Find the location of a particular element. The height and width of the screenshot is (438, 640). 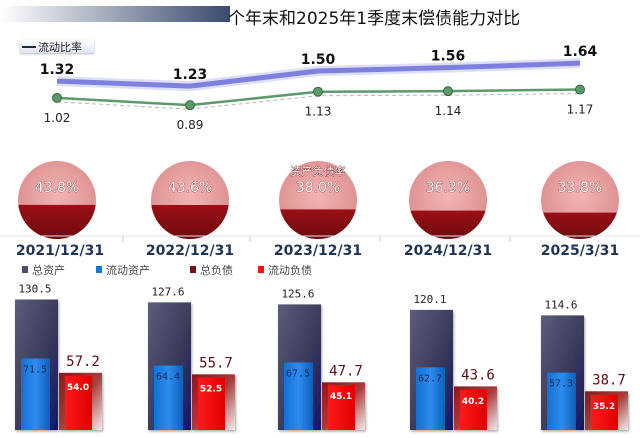

current-assets-label: 71.5 is located at coordinates (35, 370).